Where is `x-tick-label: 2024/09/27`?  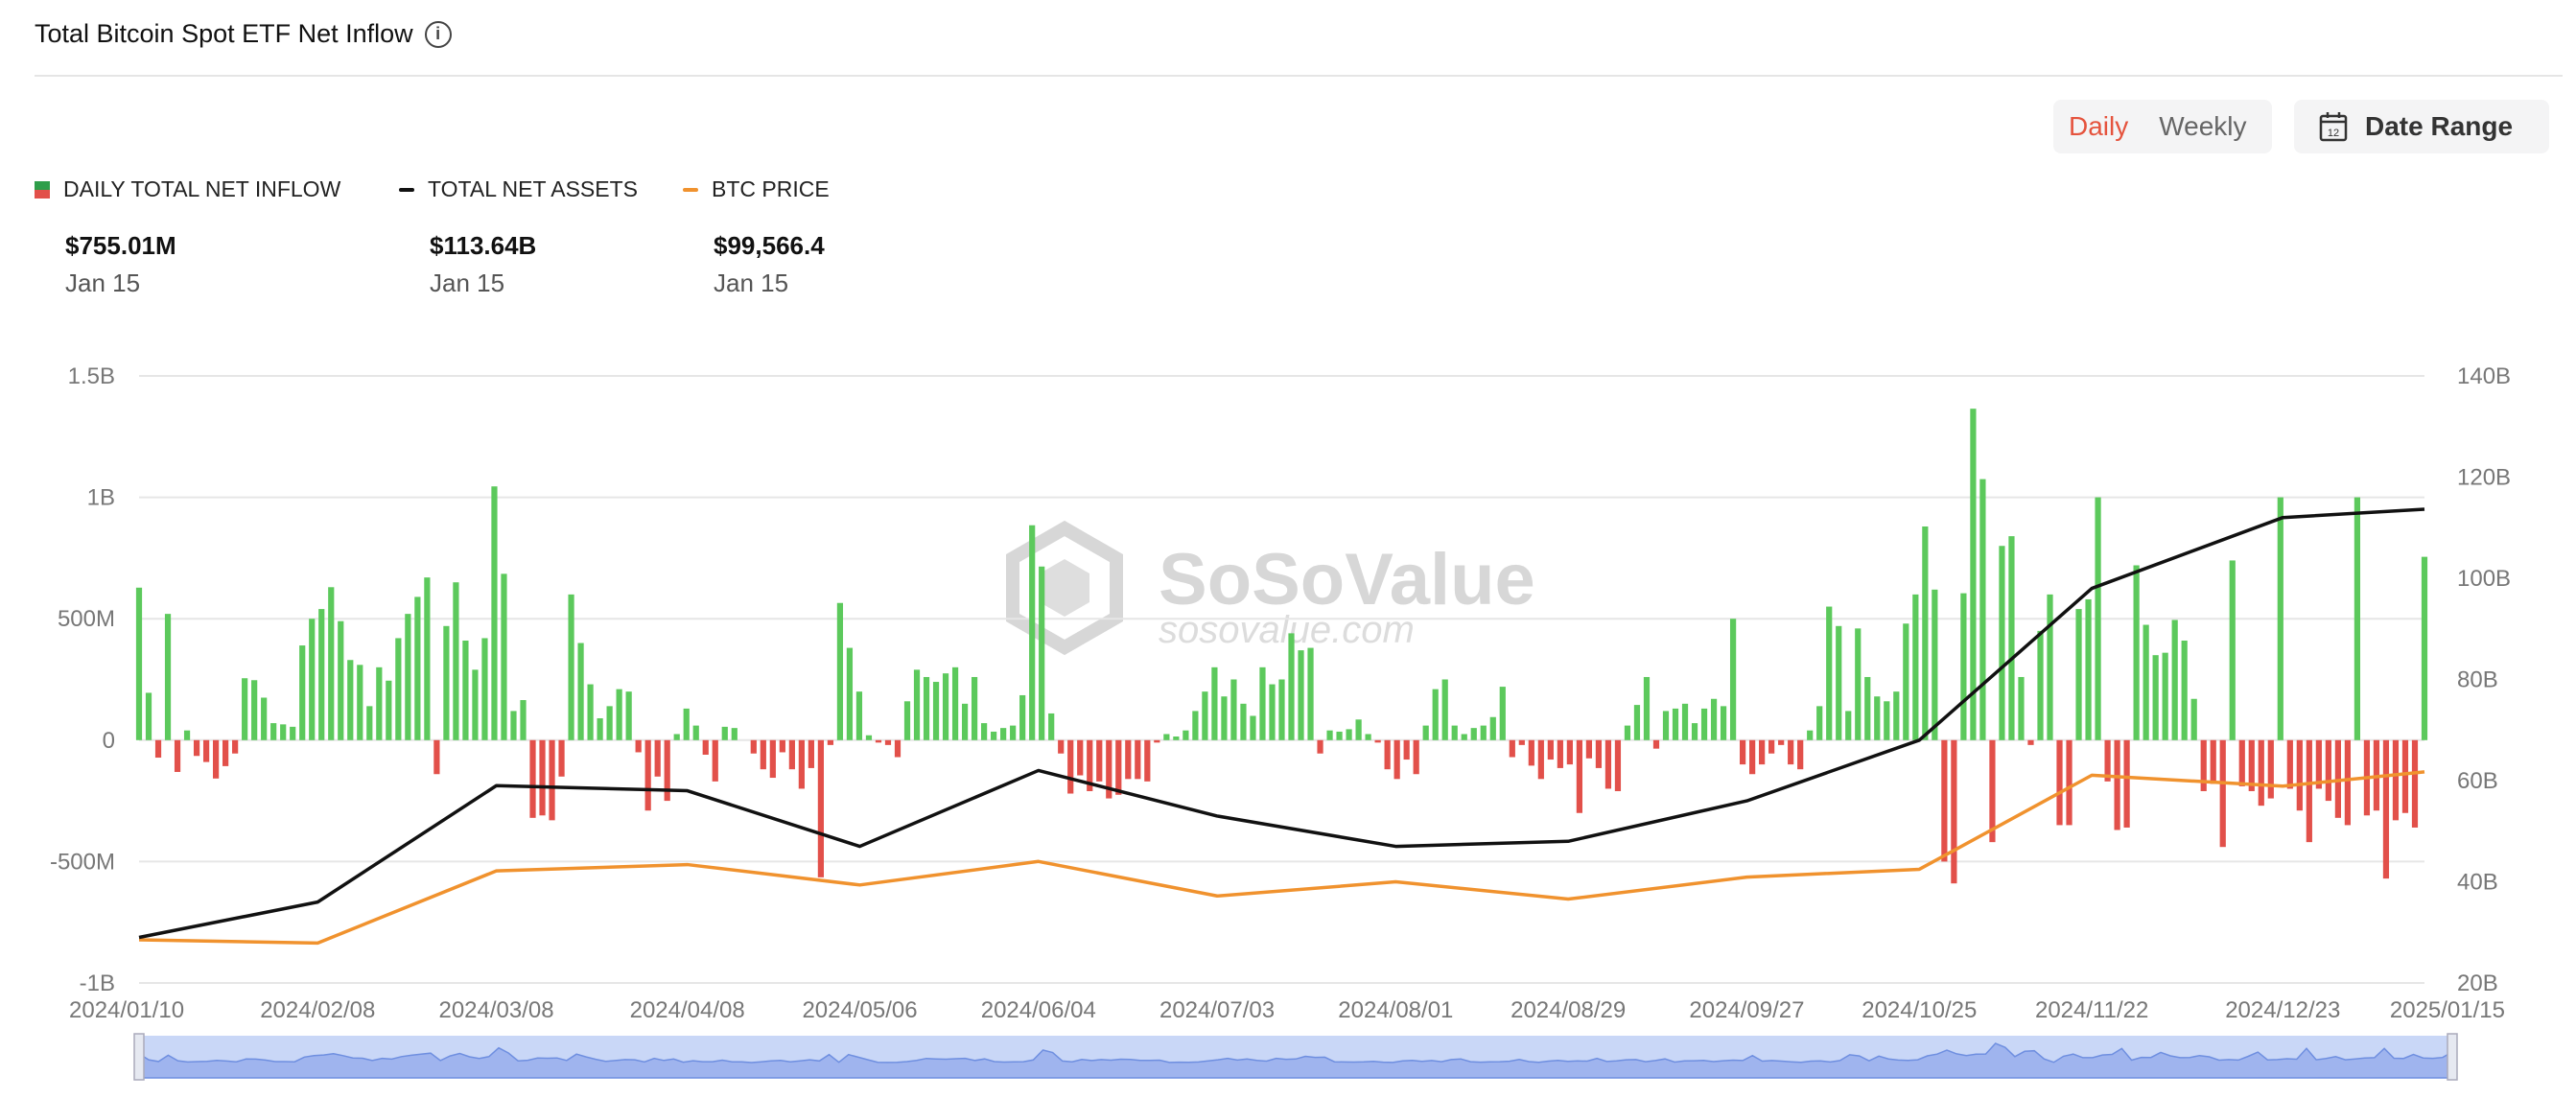 x-tick-label: 2024/09/27 is located at coordinates (1746, 1010).